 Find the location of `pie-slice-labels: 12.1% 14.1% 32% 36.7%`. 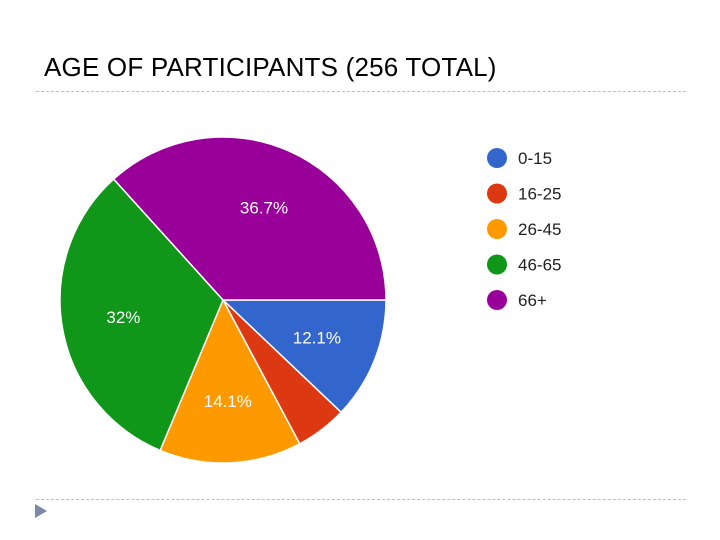

pie-slice-labels: 12.1% 14.1% 32% 36.7% is located at coordinates (223, 305).